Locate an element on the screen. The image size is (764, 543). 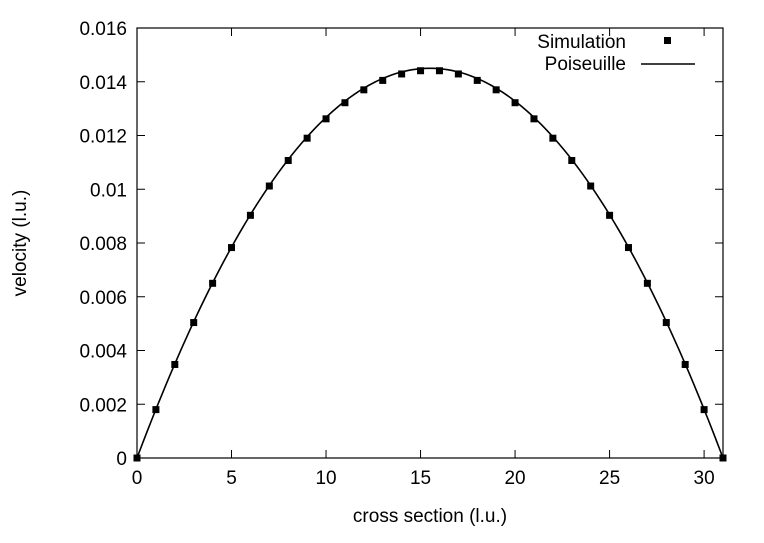
legend: Simulation Poiseuille is located at coordinates (616, 53).